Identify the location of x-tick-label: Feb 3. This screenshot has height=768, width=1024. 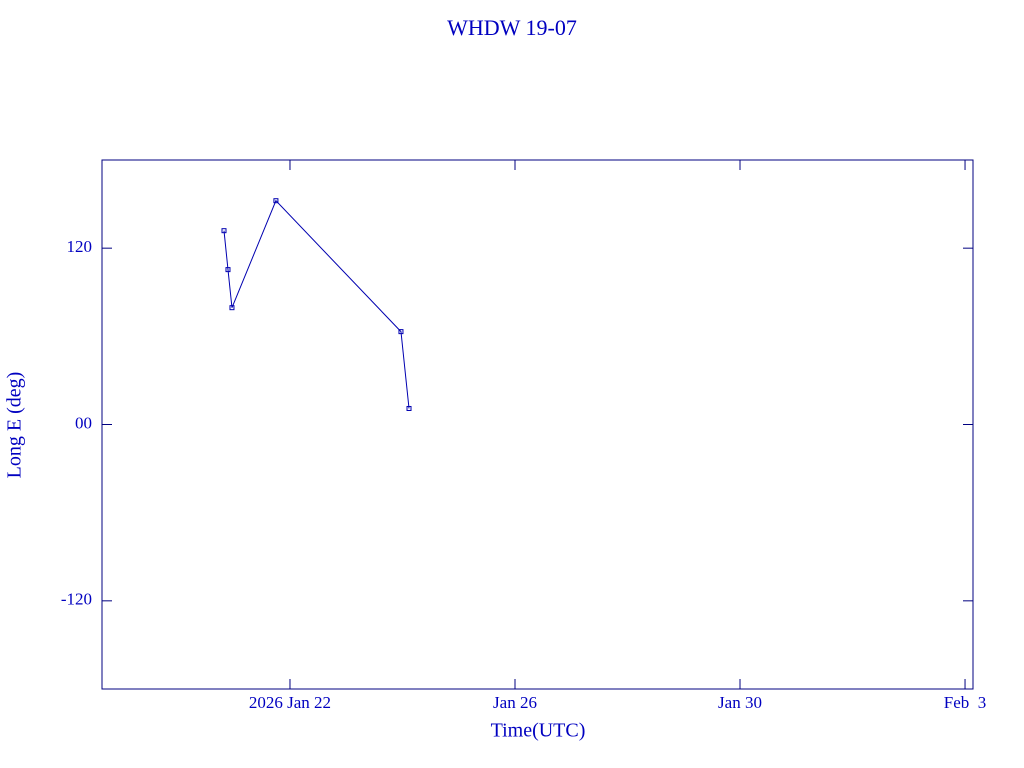
(965, 702).